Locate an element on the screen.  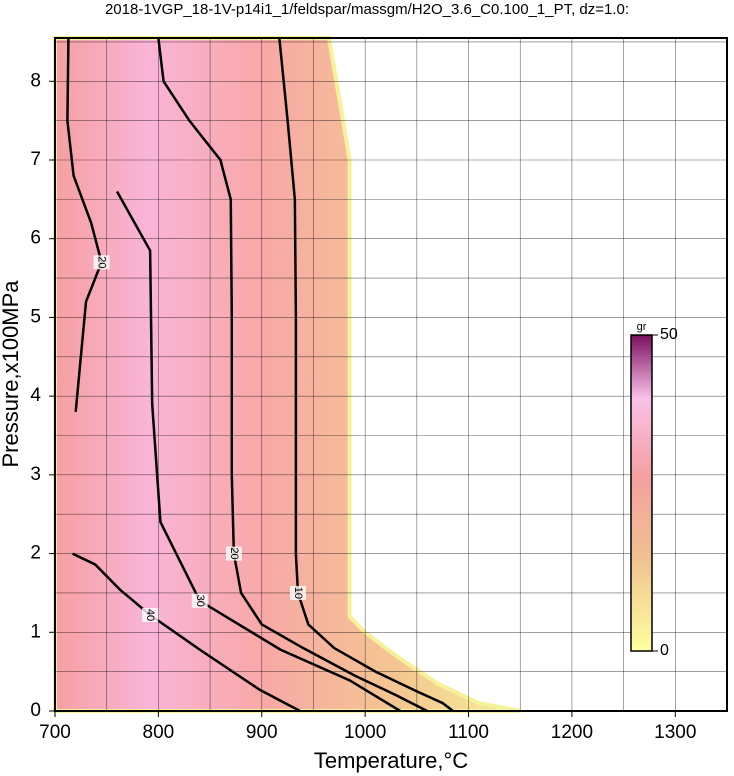
x-tick-label: 1000 is located at coordinates (365, 732).